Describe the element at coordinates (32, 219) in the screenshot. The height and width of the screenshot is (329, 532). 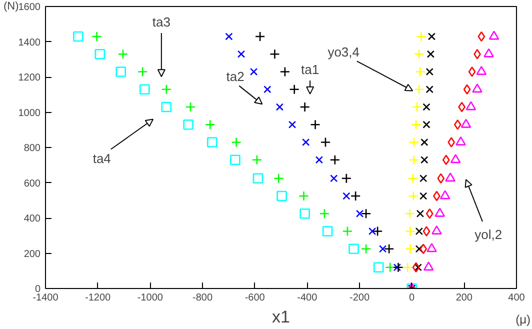
I see `y-tick-label: 400` at that location.